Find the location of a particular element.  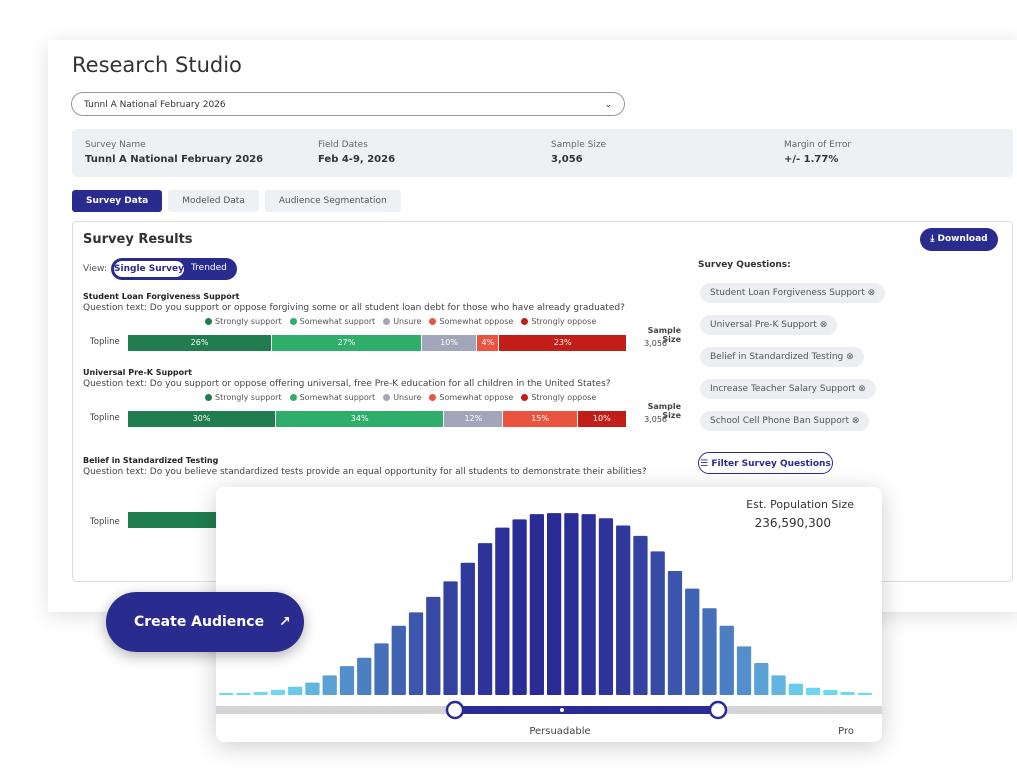

bar-segment: 4% is located at coordinates (488, 343).